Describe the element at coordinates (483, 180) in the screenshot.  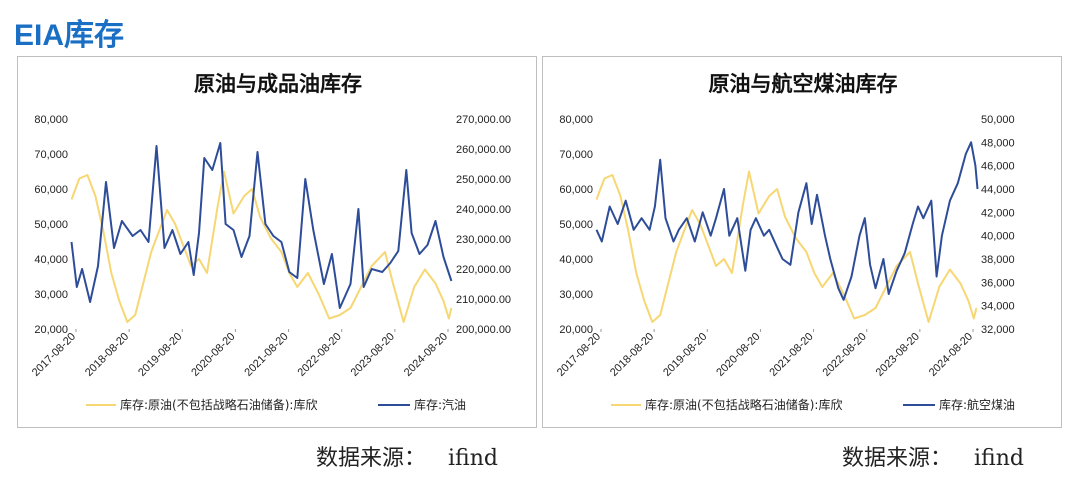
I see `y-right-tick-label: 250,000.00` at that location.